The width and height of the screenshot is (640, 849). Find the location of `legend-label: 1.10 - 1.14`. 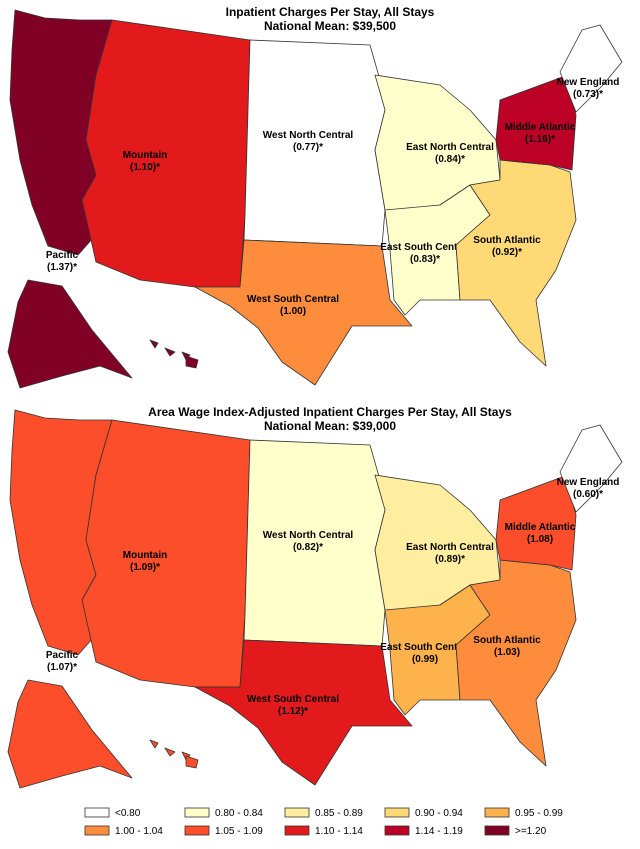

legend-label: 1.10 - 1.14 is located at coordinates (339, 831).